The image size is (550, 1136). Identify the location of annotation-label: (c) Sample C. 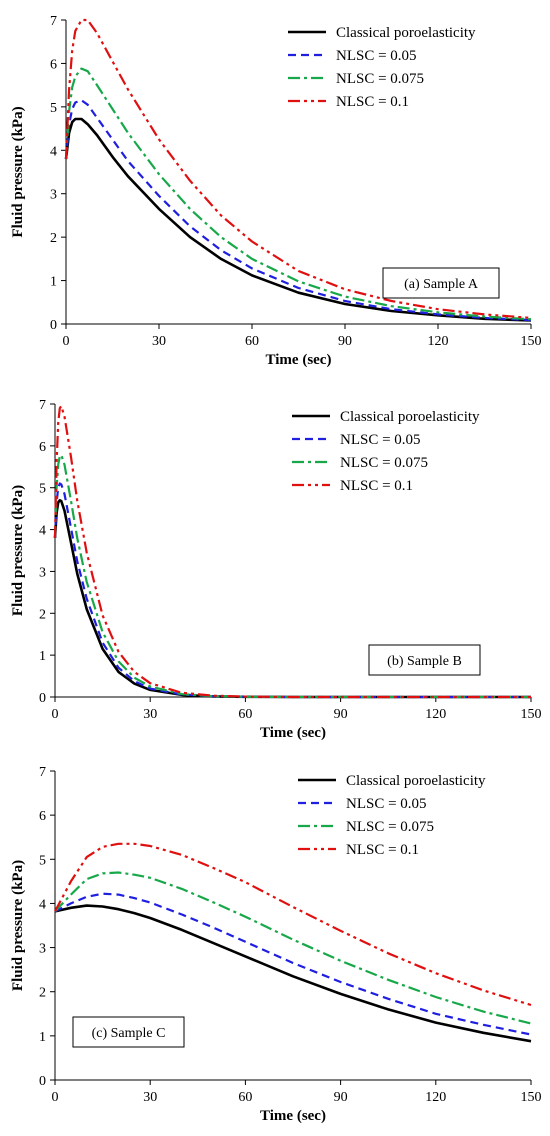
(129, 1033).